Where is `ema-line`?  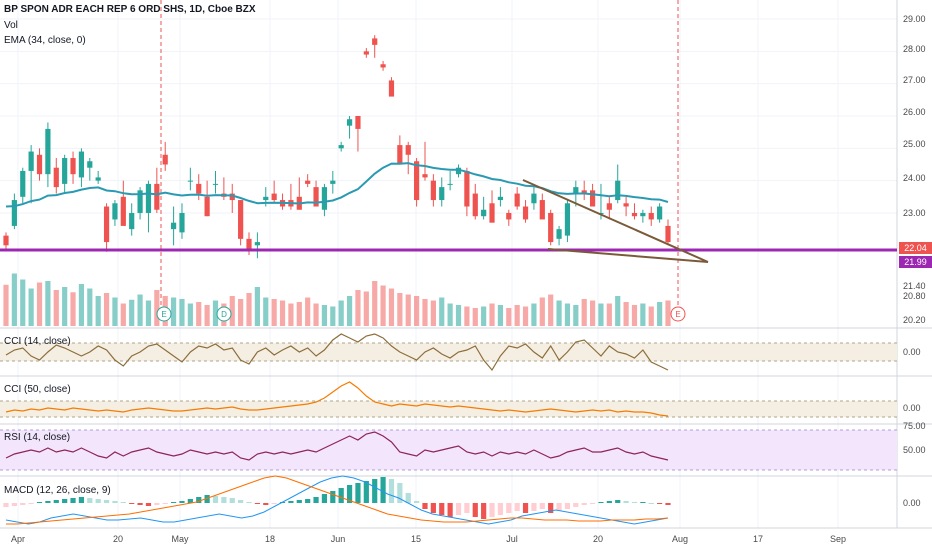
ema-line is located at coordinates (337, 185).